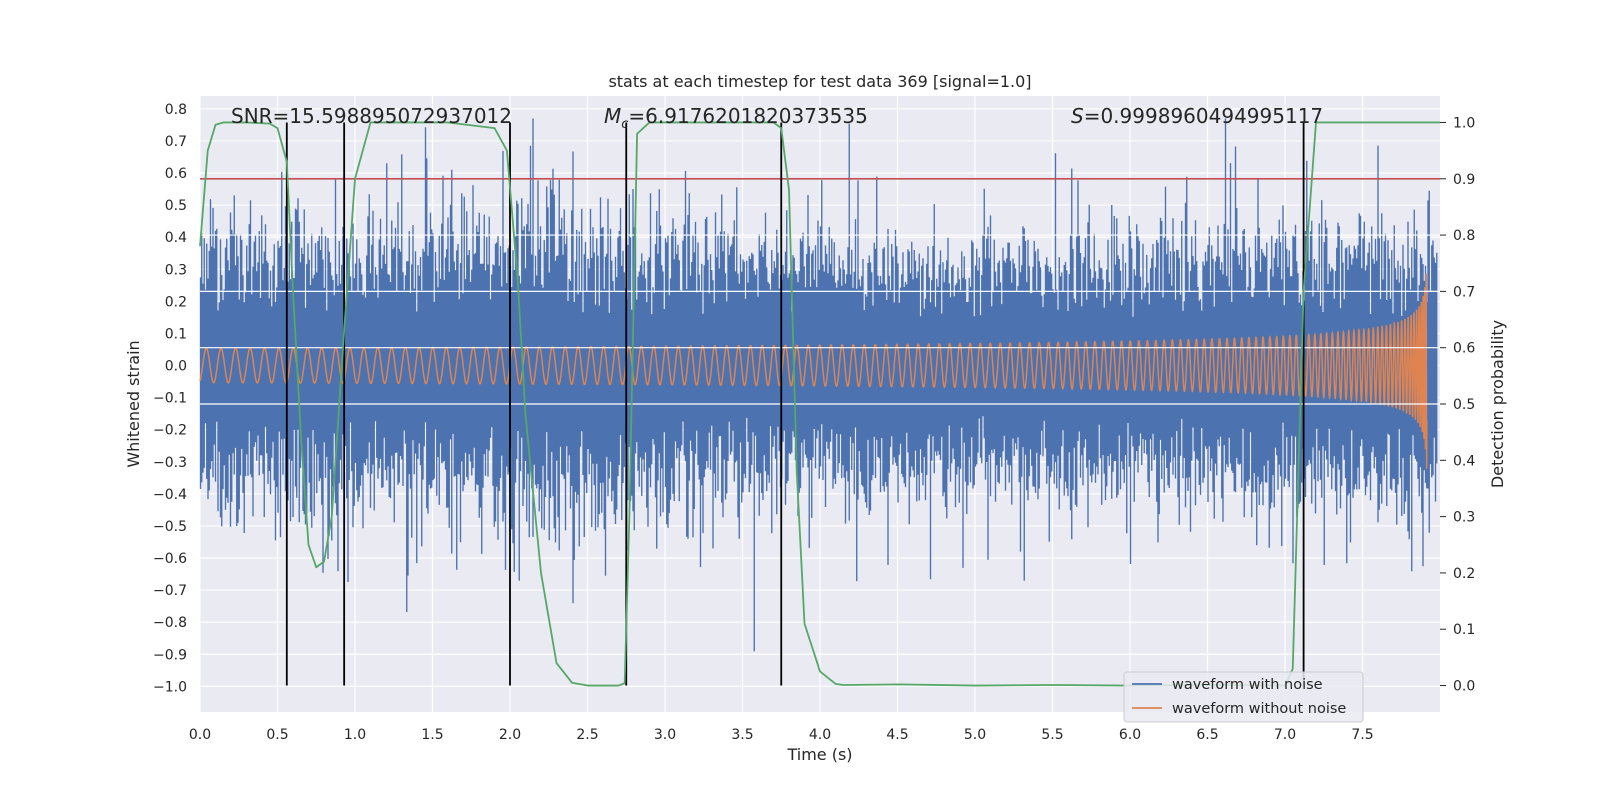  What do you see at coordinates (176, 174) in the screenshot?
I see `y-tick-label-left: 0.6` at bounding box center [176, 174].